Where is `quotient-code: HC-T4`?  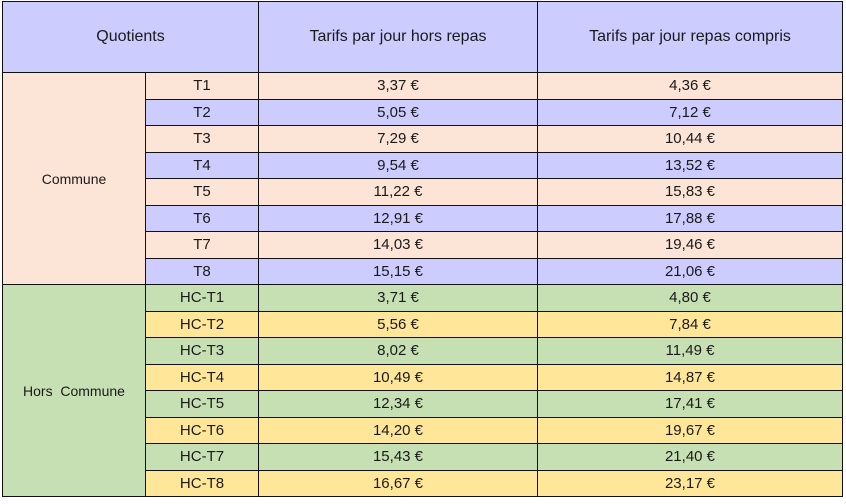 quotient-code: HC-T4 is located at coordinates (202, 377).